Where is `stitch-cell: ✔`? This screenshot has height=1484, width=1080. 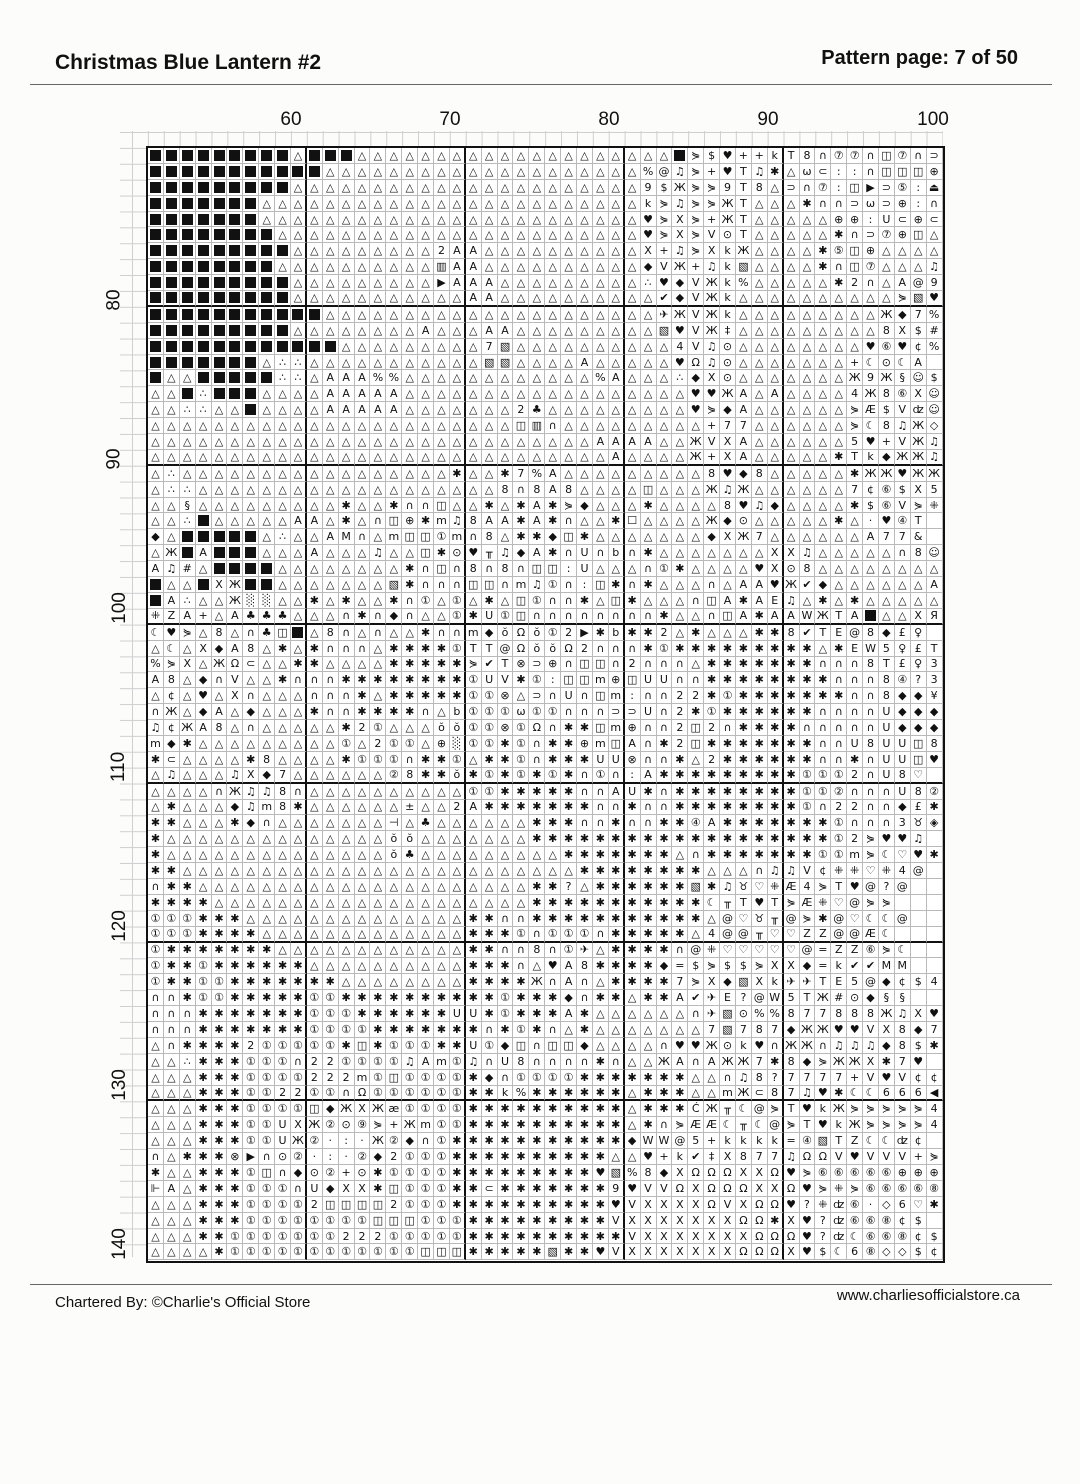
stitch-cell: ✔ is located at coordinates (696, 1157).